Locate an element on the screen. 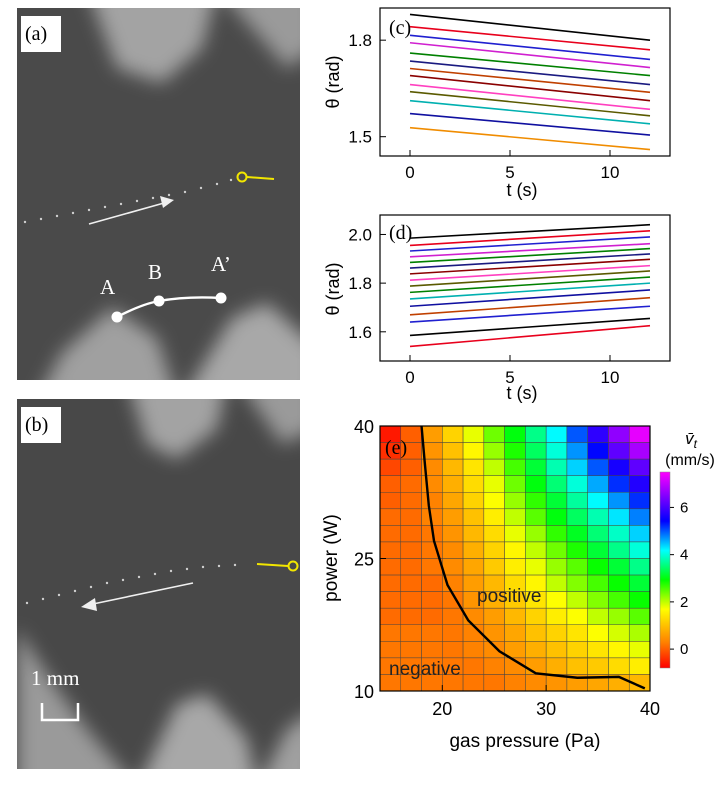 The height and width of the screenshot is (791, 726). y-tick-label: 40 is located at coordinates (364, 427).